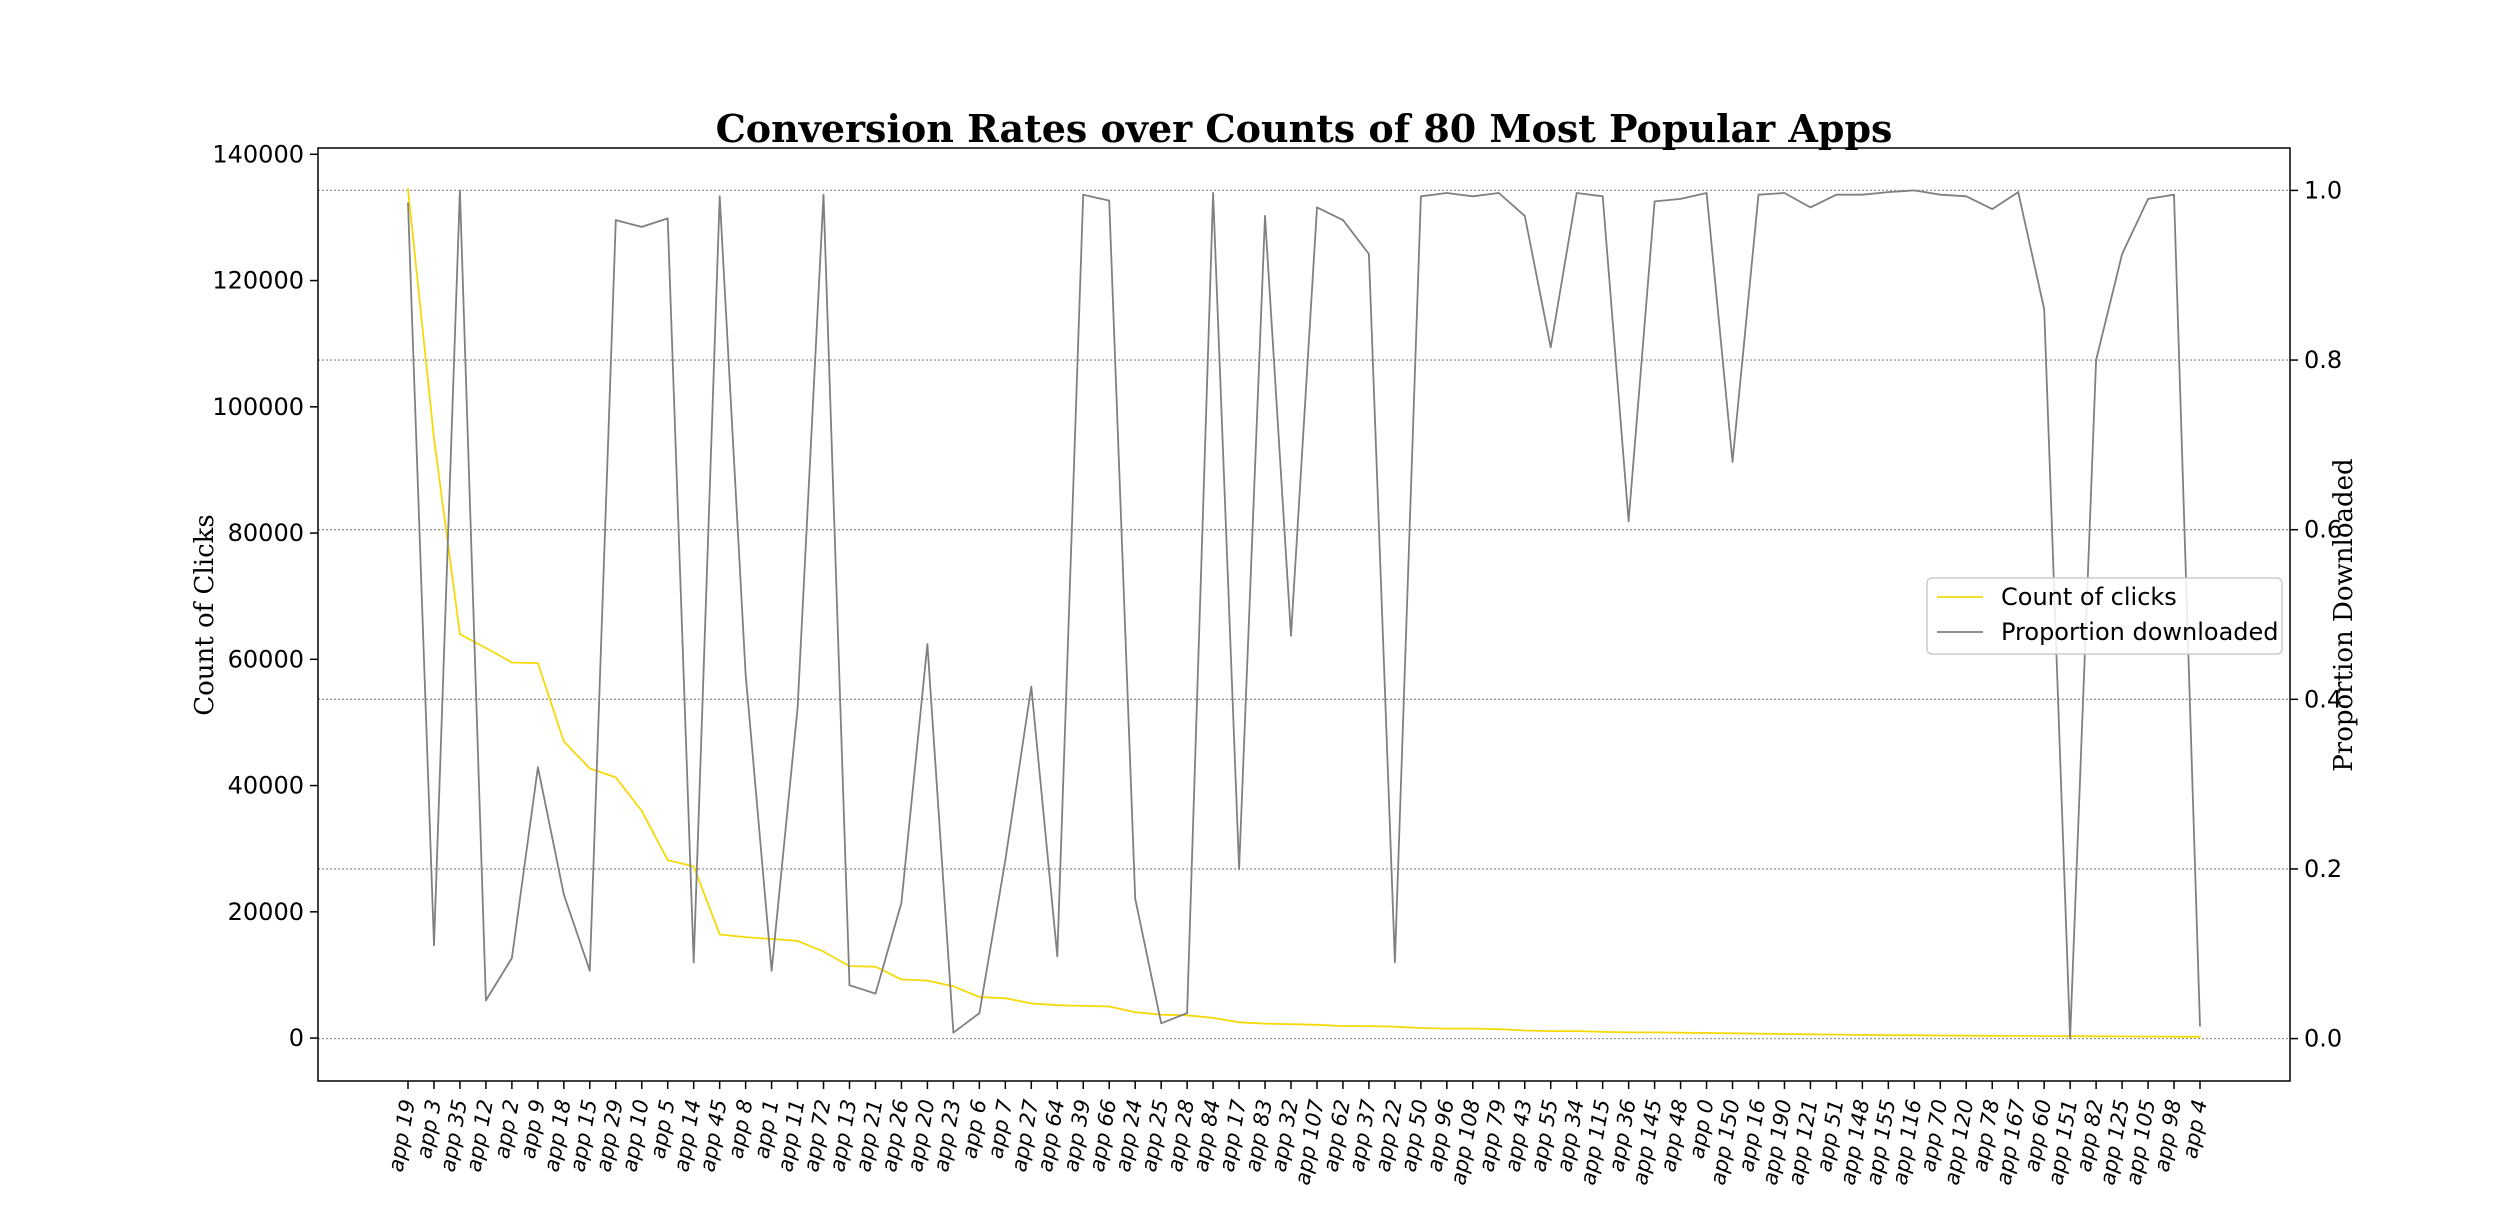  What do you see at coordinates (2104, 616) in the screenshot?
I see `legend-box` at bounding box center [2104, 616].